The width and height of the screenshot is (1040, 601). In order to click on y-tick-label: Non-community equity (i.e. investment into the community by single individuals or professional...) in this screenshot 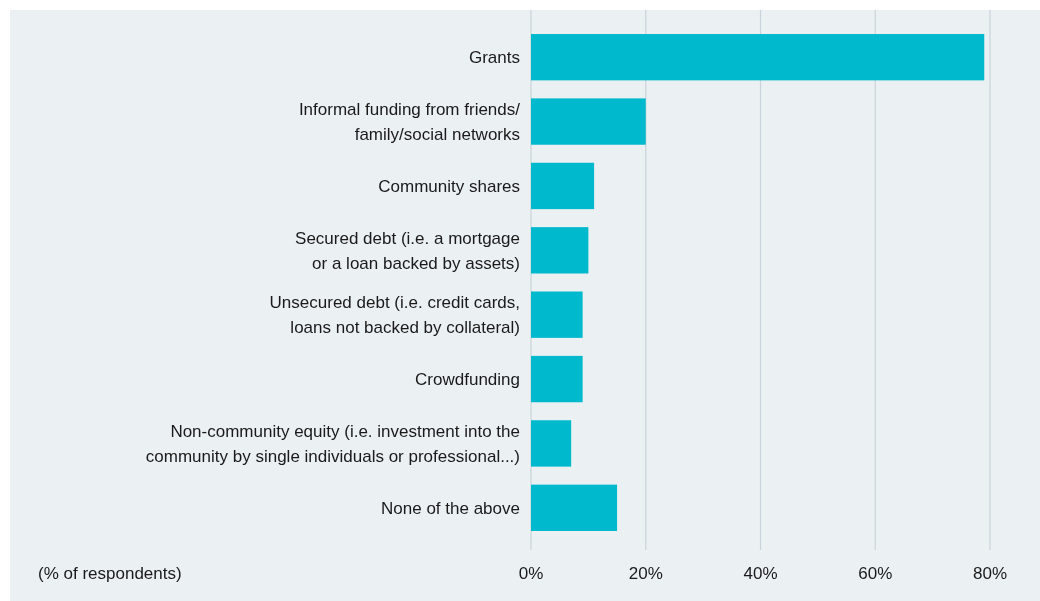, I will do `click(332, 443)`.